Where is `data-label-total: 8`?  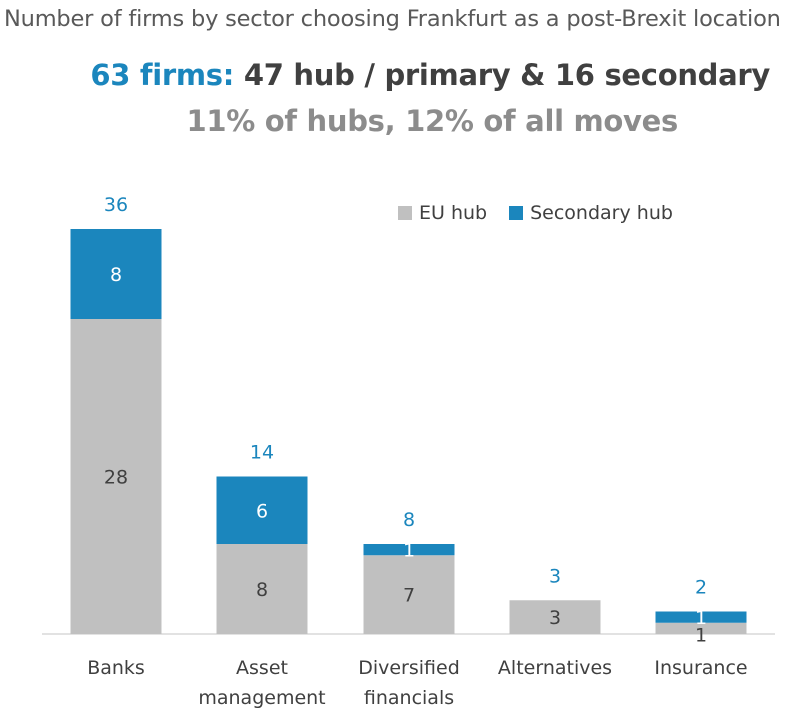 data-label-total: 8 is located at coordinates (409, 520).